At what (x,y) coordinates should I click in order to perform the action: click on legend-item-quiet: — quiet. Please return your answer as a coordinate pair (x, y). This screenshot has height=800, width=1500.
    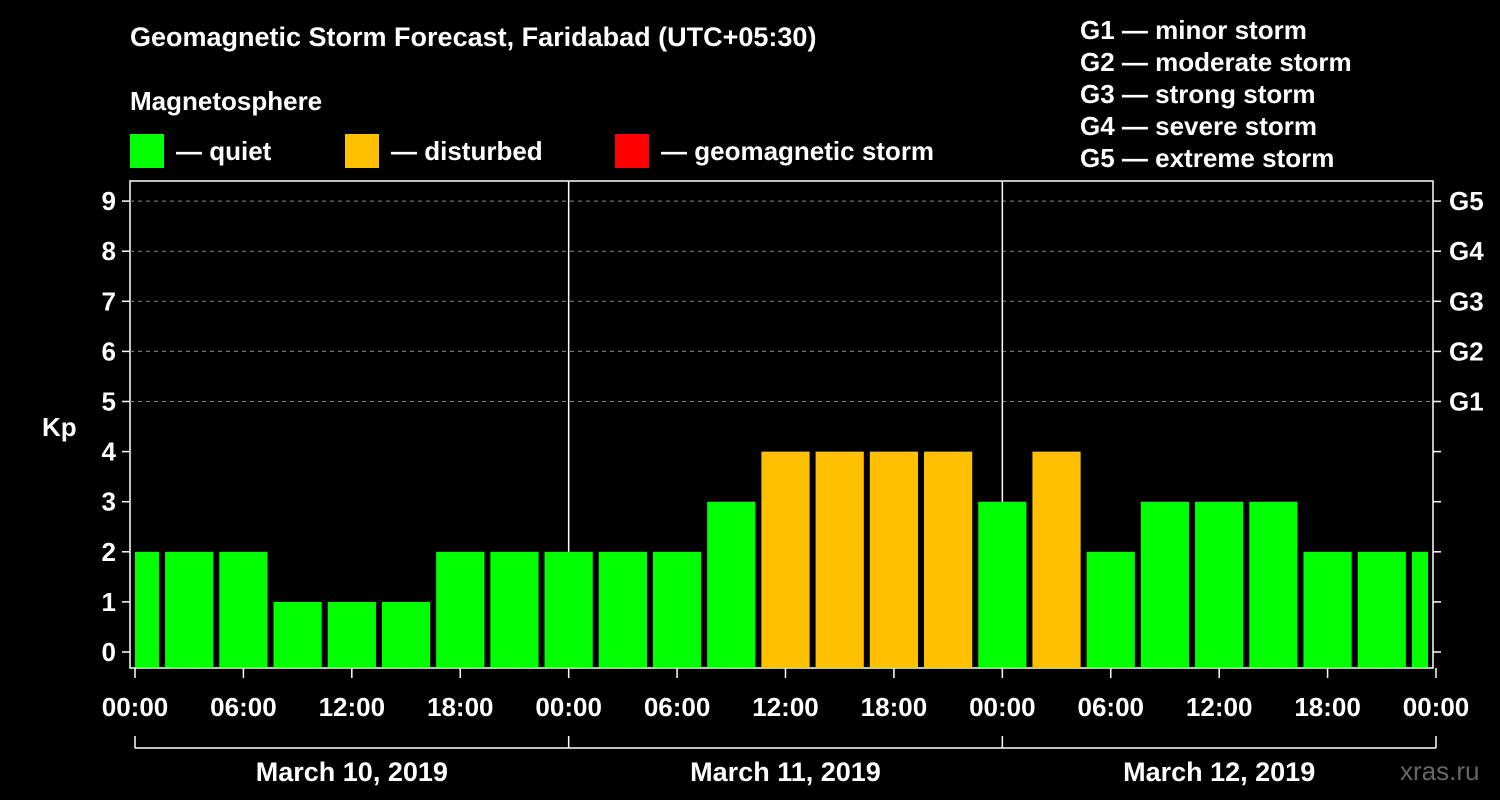
    Looking at the image, I should click on (200, 151).